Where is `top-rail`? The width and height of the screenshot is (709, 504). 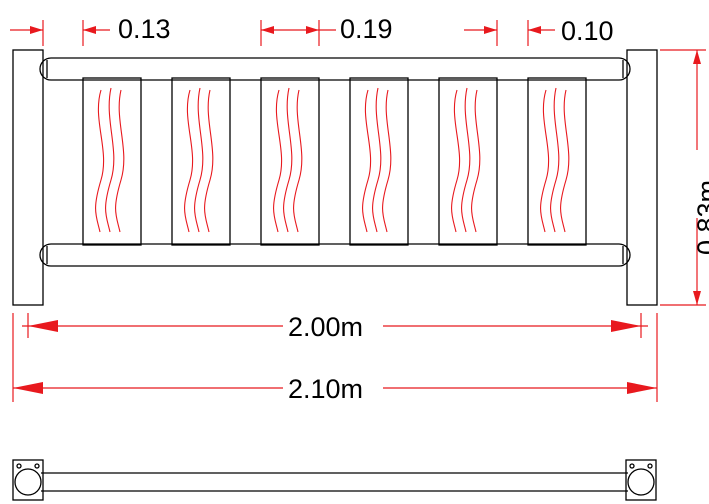
top-rail is located at coordinates (335, 69).